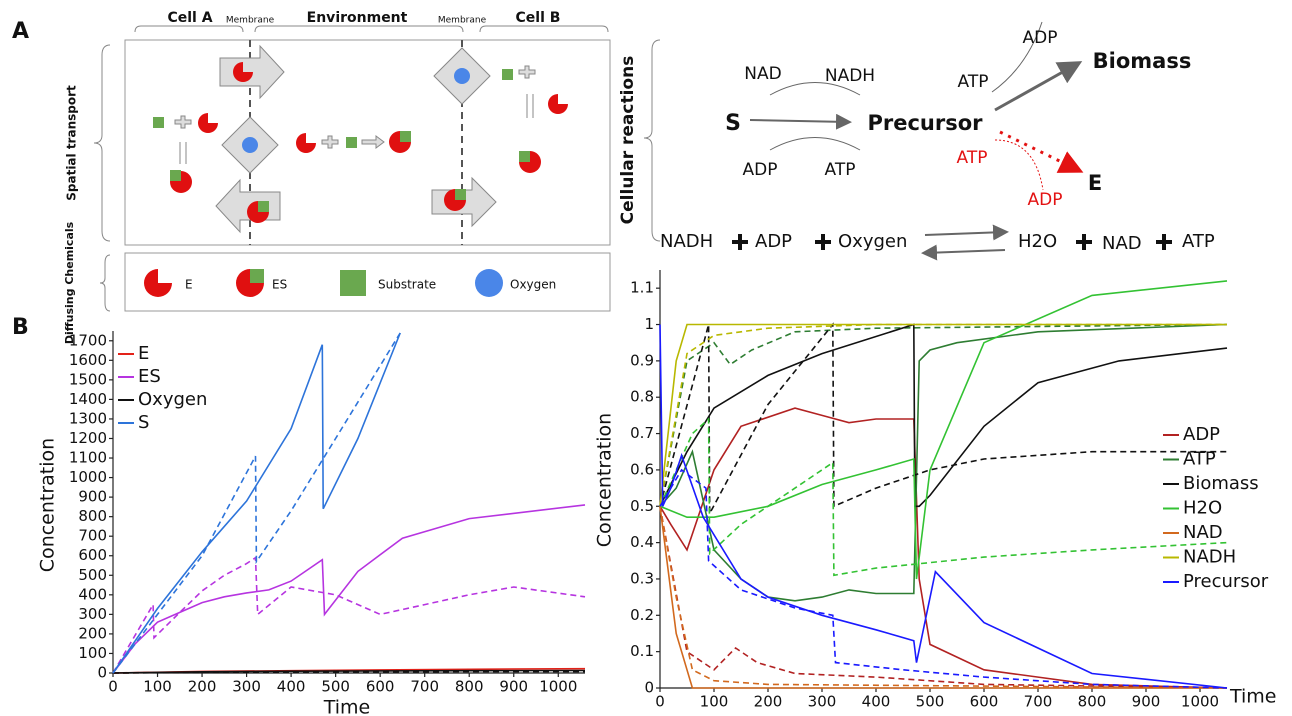  Describe the element at coordinates (88, 340) in the screenshot. I see `y-tick-label: 1700` at that location.